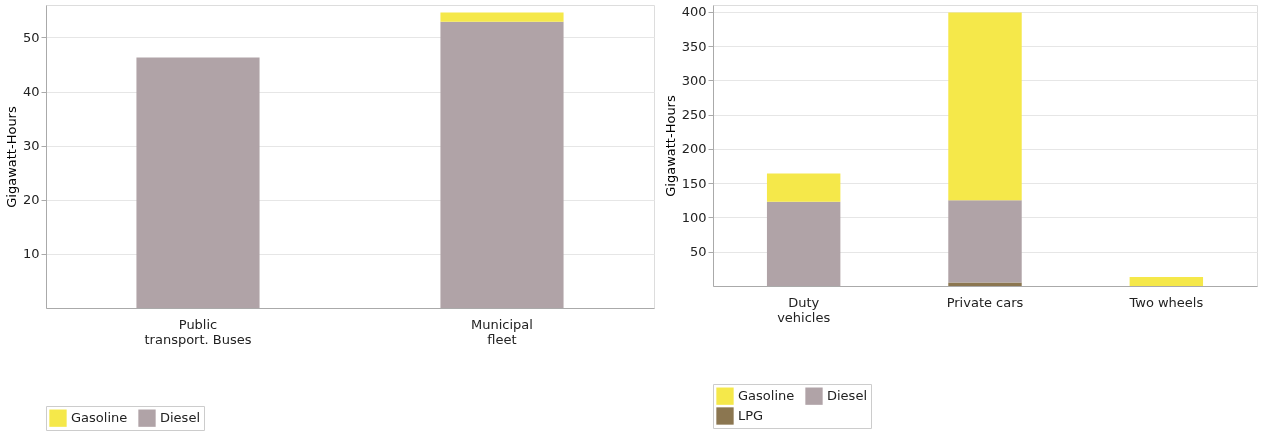 This screenshot has width=1273, height=440. What do you see at coordinates (694, 149) in the screenshot?
I see `y-tick-label: 200` at bounding box center [694, 149].